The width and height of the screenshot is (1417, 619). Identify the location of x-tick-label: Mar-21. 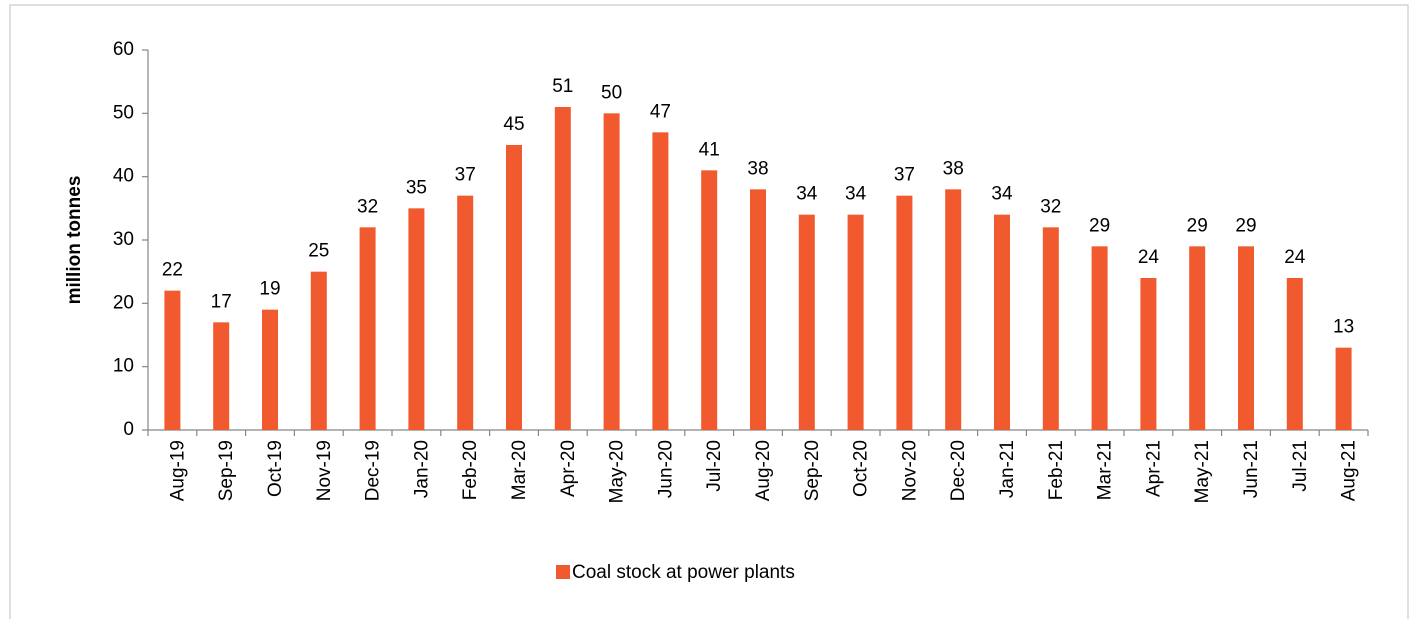
(1105, 470).